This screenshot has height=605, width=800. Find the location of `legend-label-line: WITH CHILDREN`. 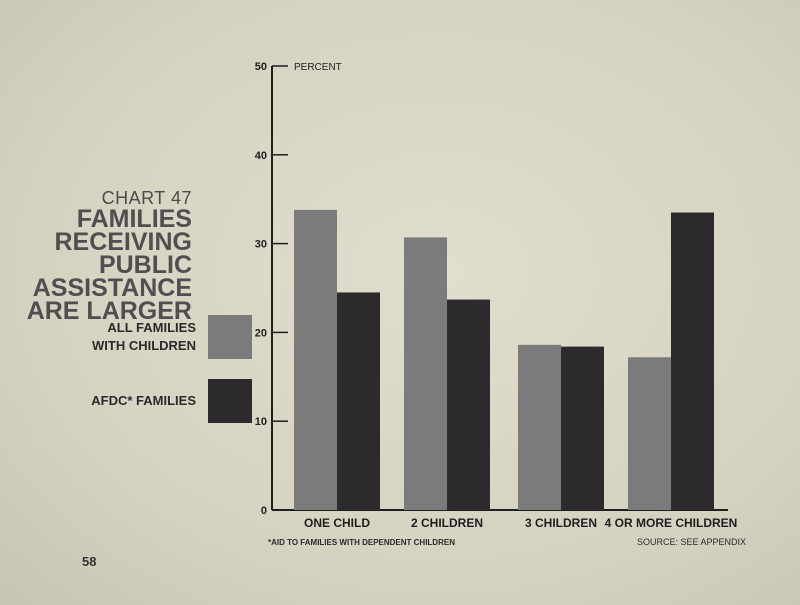

legend-label-line: WITH CHILDREN is located at coordinates (144, 345).